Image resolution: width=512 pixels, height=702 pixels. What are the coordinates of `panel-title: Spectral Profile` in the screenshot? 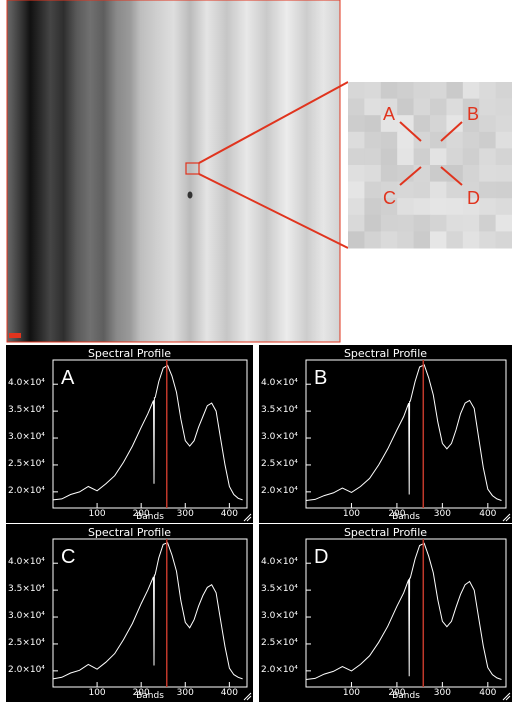 It's located at (129, 353).